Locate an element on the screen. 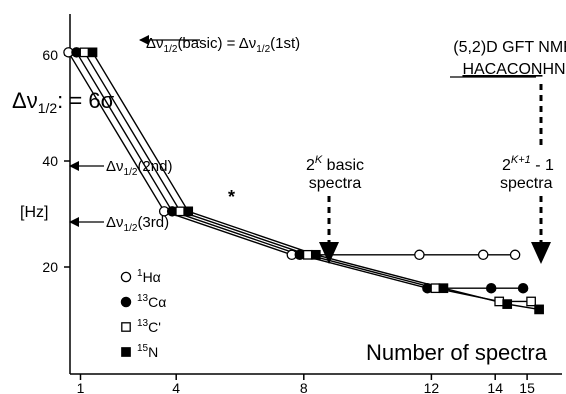 The height and width of the screenshot is (394, 566). gft-spectra-arrowhead is located at coordinates (541, 253).